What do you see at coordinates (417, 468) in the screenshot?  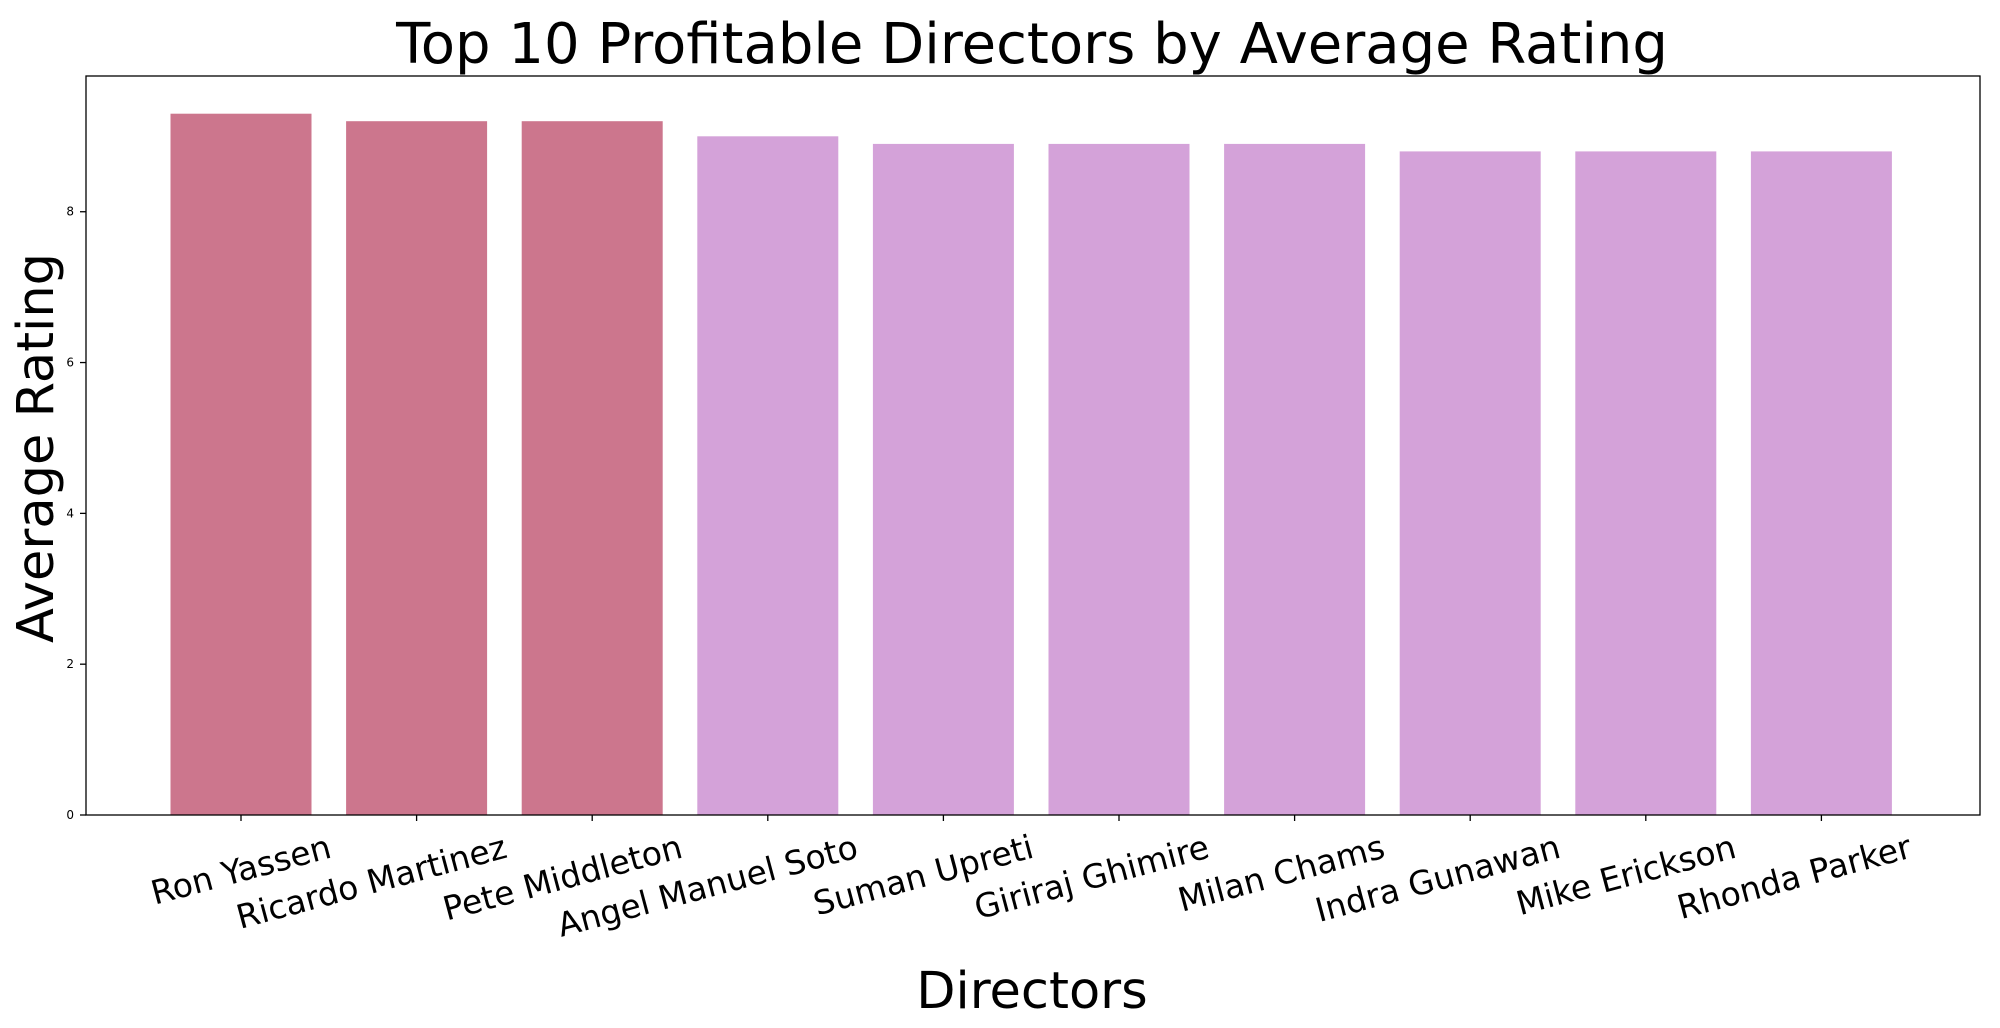 I see `bar-ricardo-martinez` at bounding box center [417, 468].